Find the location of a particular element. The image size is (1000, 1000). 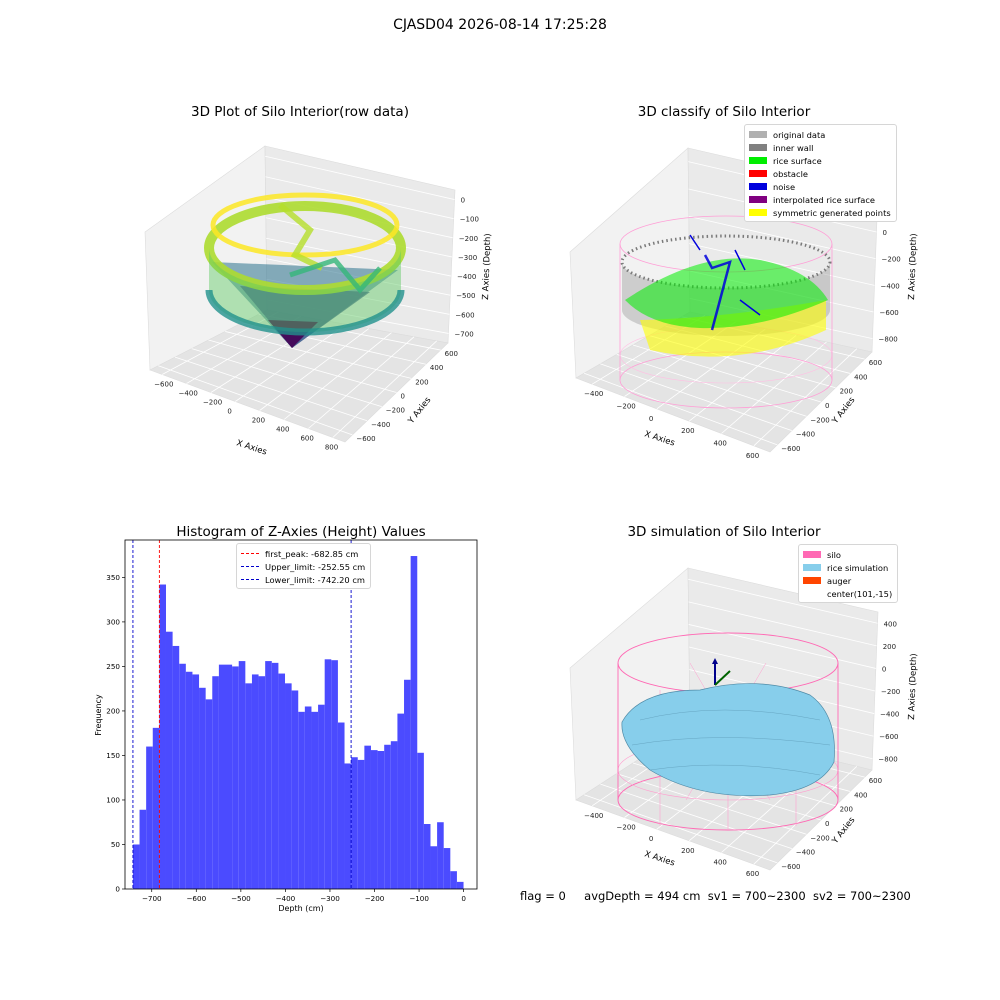

p1-cloud is located at coordinates (305, 270).